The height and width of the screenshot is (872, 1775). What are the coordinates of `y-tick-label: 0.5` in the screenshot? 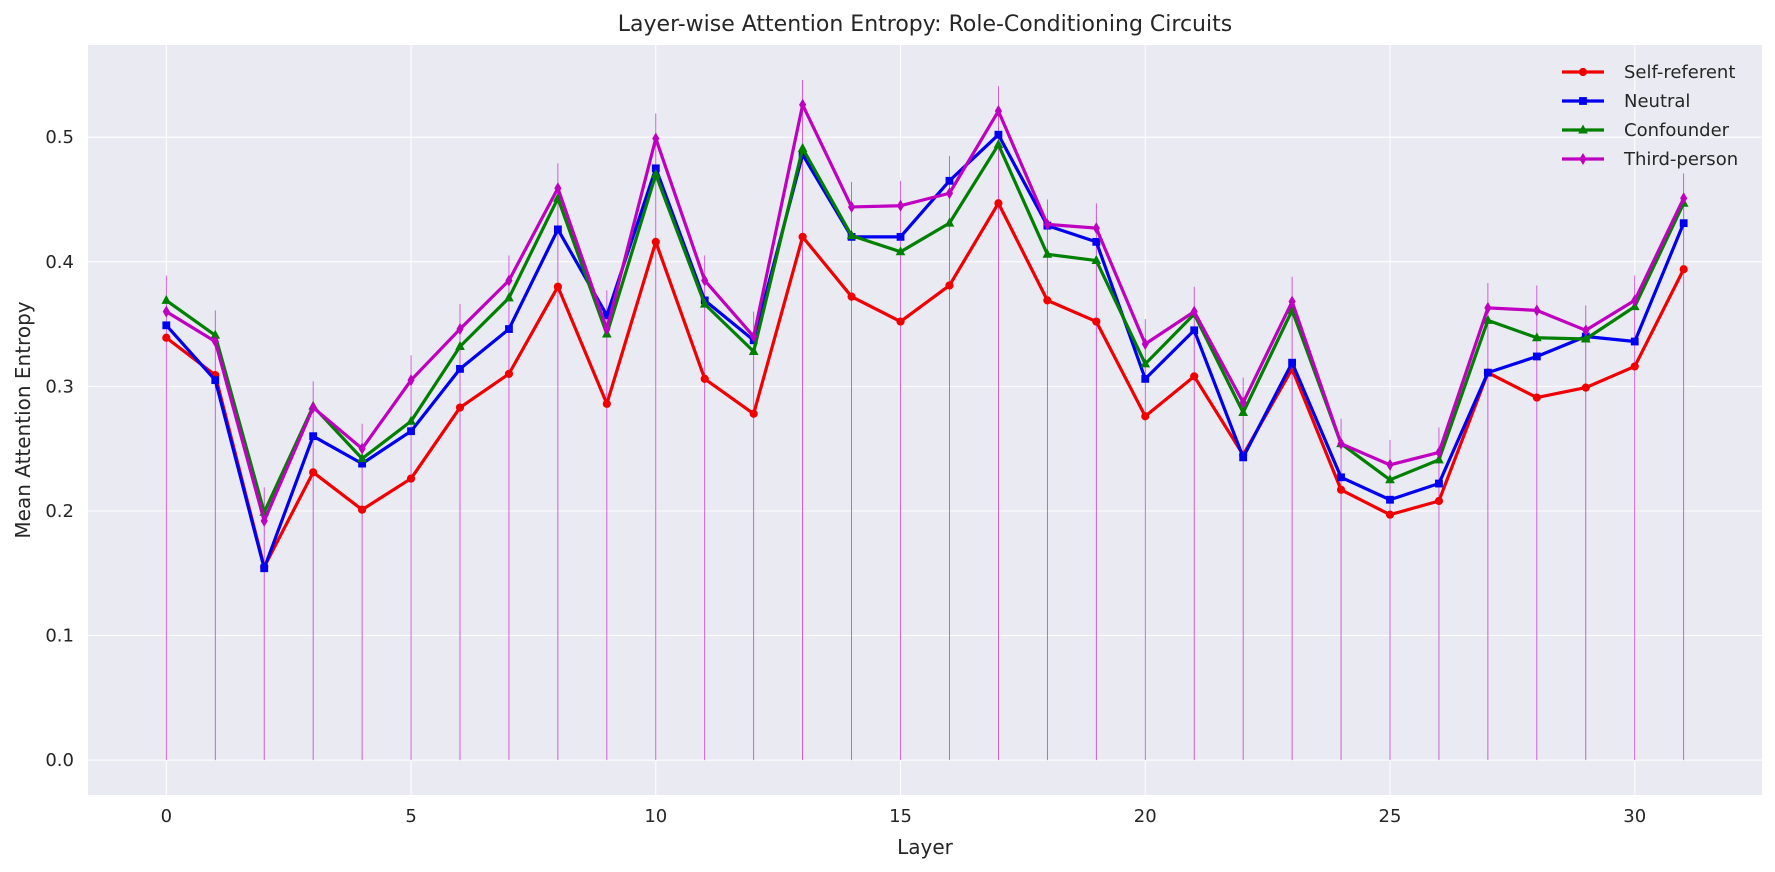 It's located at (59, 137).